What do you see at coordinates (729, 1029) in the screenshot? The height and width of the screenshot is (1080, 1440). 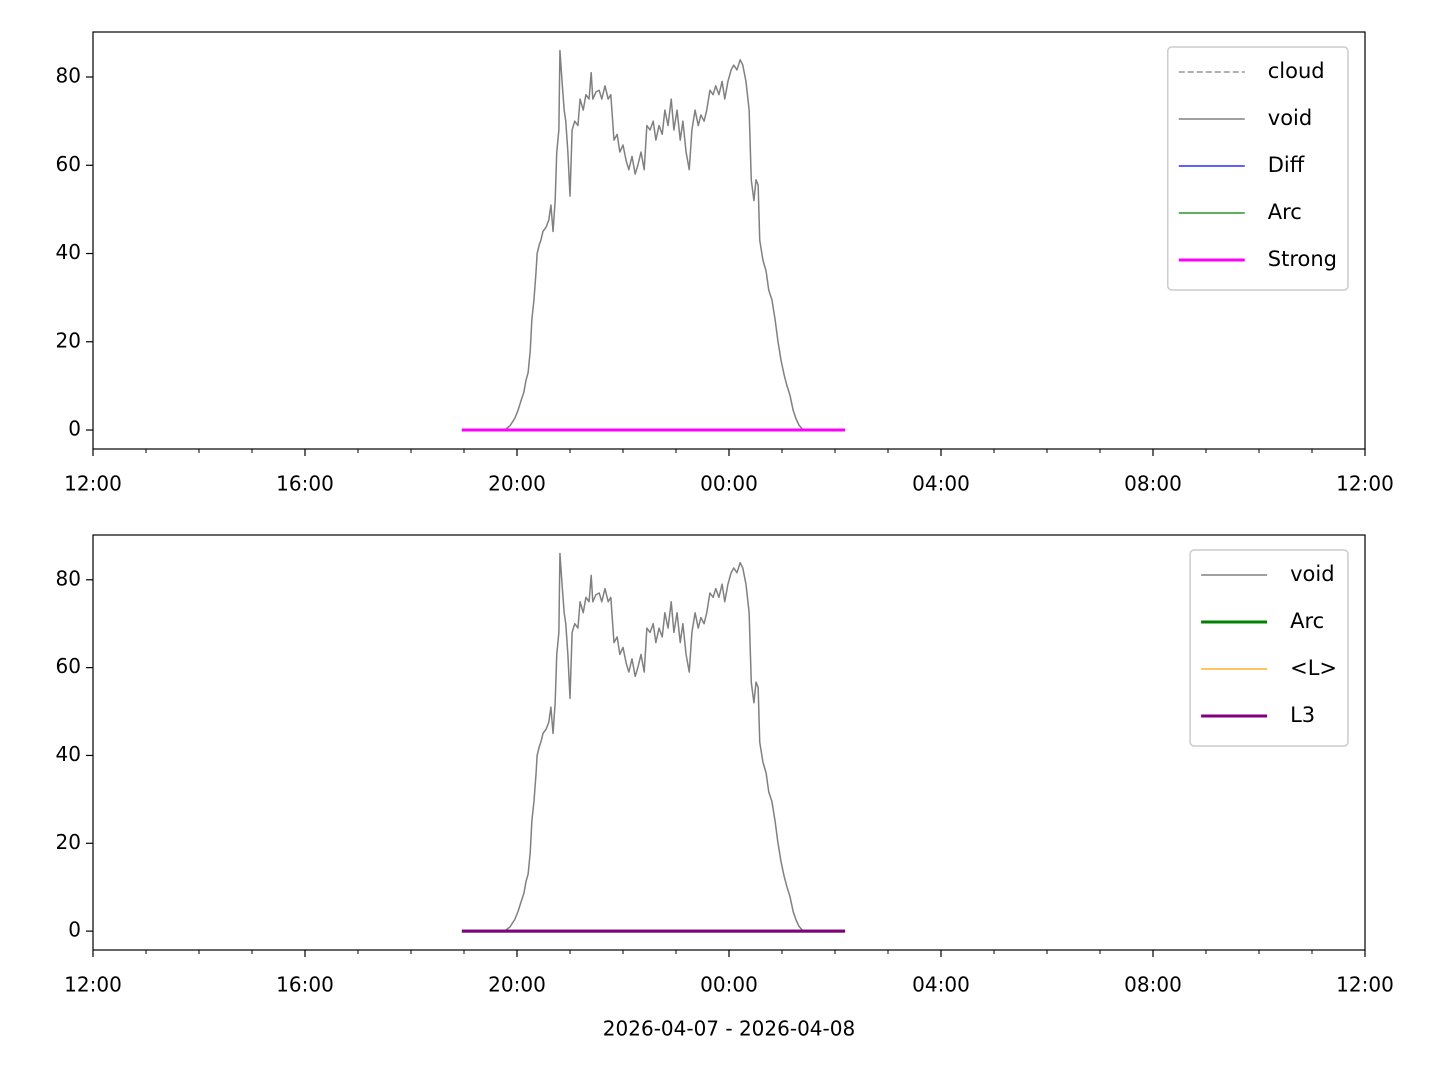 I see `x-axis-label: 2026-04-07 - 2026-04-08` at bounding box center [729, 1029].